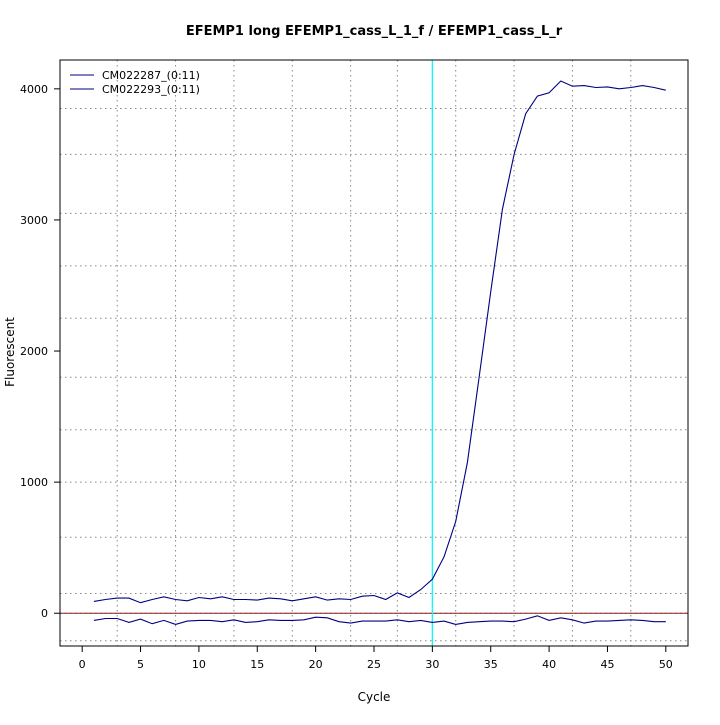 This screenshot has height=725, width=720. I want to click on x-tick-label: 45, so click(607, 664).